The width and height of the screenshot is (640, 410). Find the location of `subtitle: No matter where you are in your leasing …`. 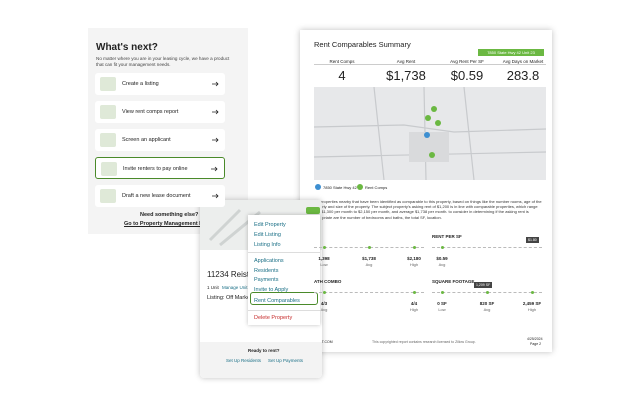

subtitle: No matter where you are in your leasing … is located at coordinates (163, 61).